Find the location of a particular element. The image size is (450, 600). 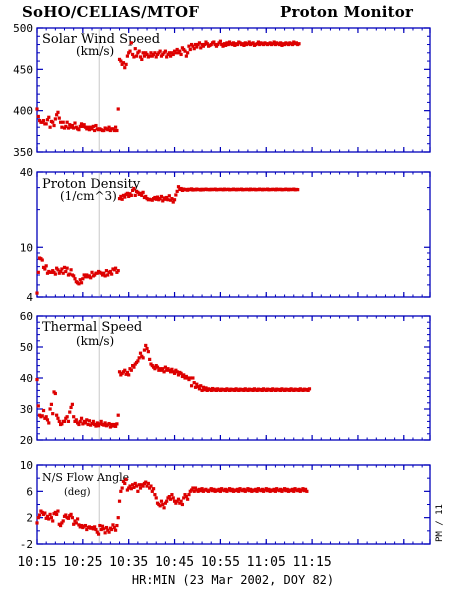

x-tick-label: 10:25 is located at coordinates (82, 562).